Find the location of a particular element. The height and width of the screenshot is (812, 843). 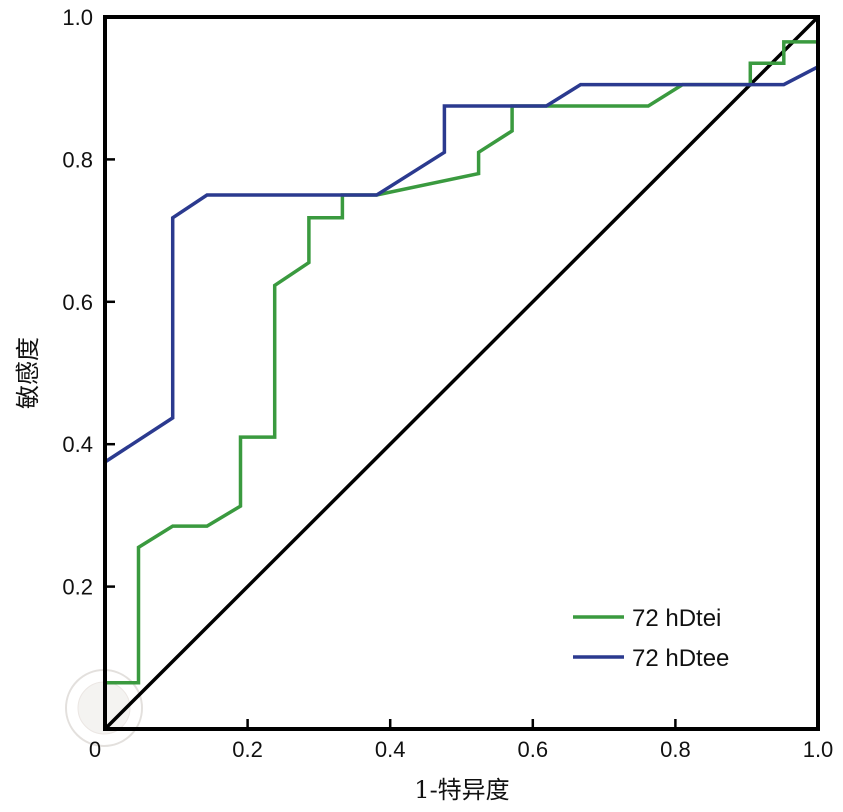

legend-label: 72 hDtei is located at coordinates (676, 618).